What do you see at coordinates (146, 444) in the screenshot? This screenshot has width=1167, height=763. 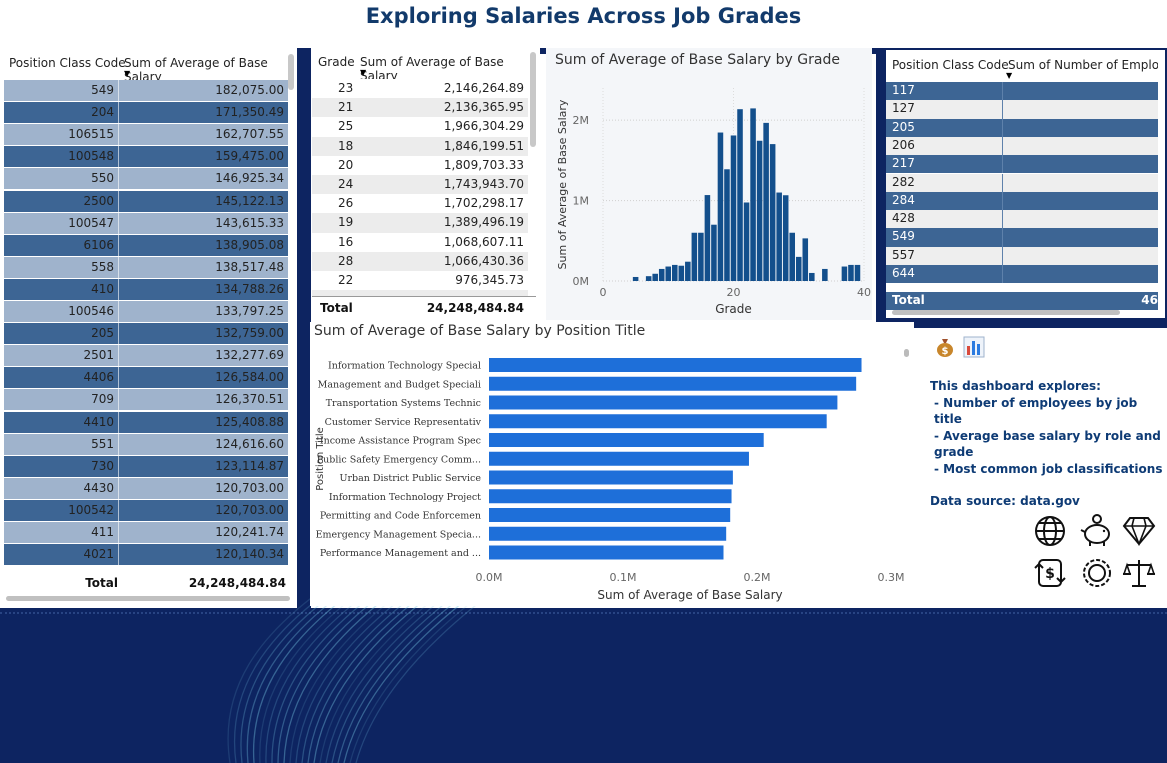 I see `table-row: 551 124,616.60` at bounding box center [146, 444].